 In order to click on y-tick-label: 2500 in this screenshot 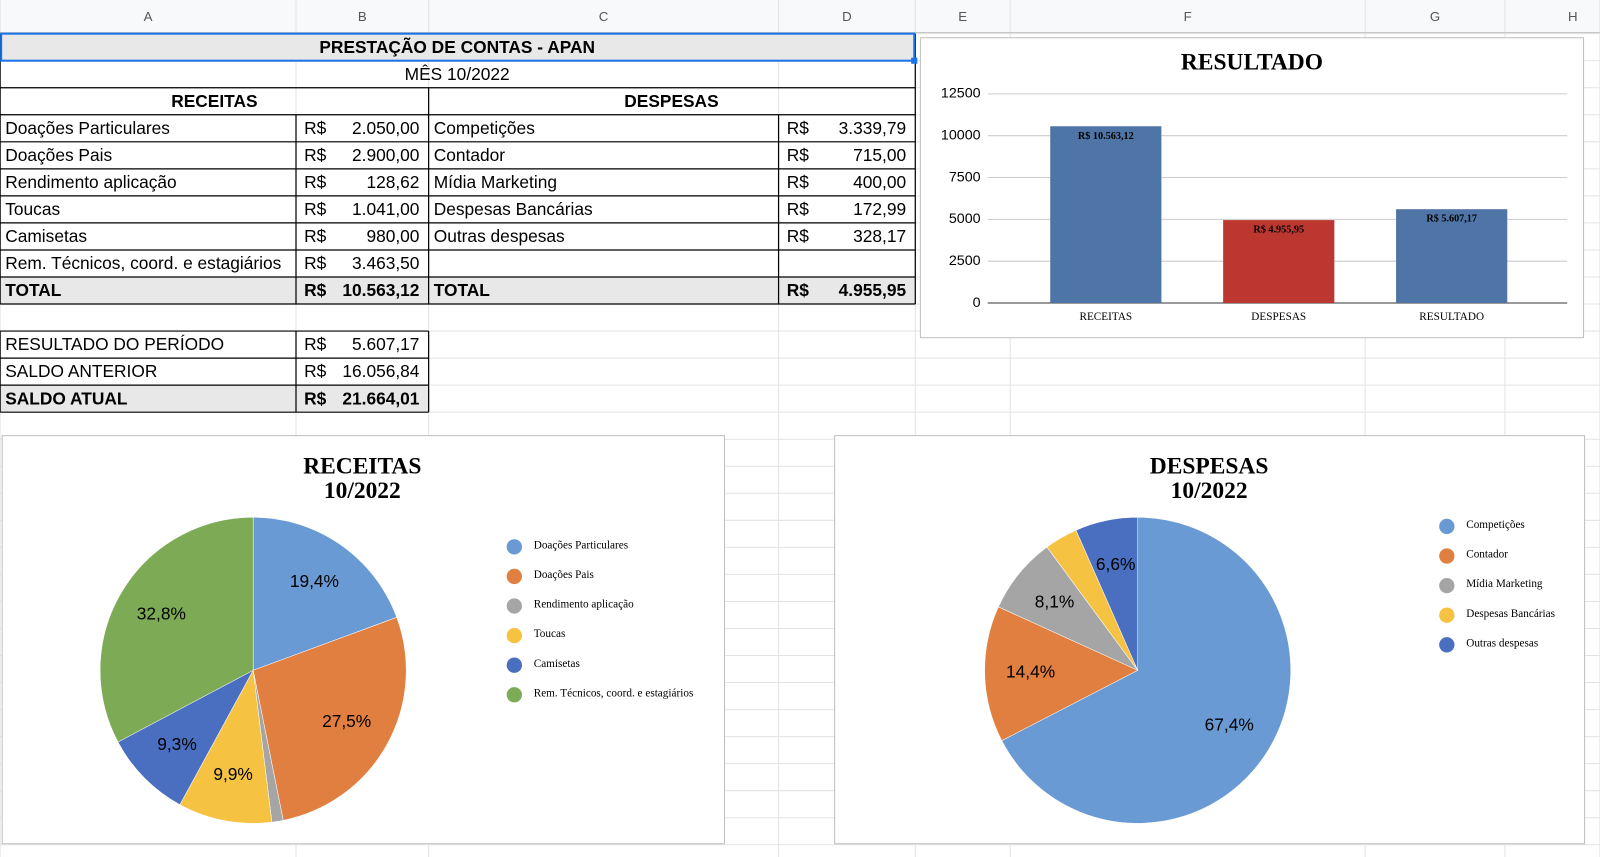, I will do `click(965, 261)`.